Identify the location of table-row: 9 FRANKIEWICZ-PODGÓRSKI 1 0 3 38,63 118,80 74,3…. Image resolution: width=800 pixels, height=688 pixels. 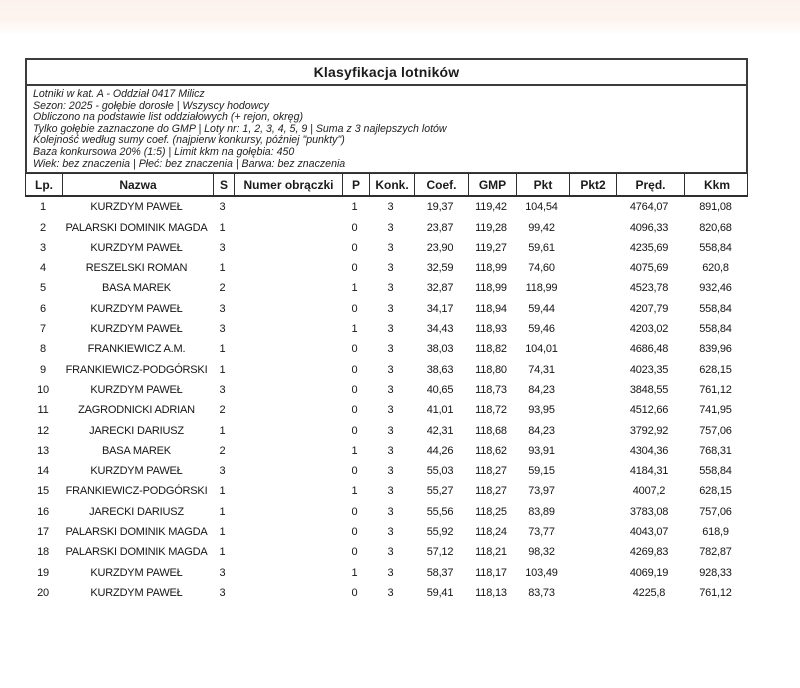
(386, 370).